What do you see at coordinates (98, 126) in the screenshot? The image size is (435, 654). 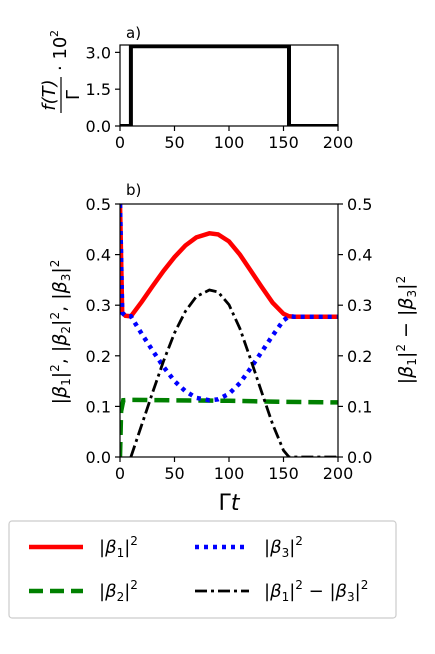 I see `panel-a-ytick-label: 0.0` at bounding box center [98, 126].